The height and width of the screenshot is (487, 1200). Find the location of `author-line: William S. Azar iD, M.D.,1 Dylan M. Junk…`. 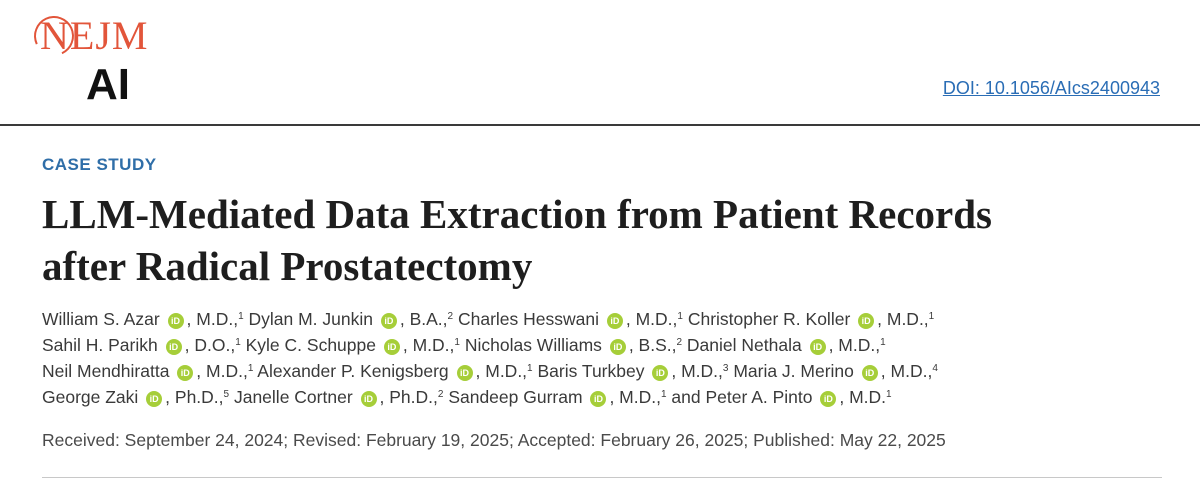

author-line: William S. Azar iD, M.D.,1 Dylan M. Junk… is located at coordinates (607, 319).